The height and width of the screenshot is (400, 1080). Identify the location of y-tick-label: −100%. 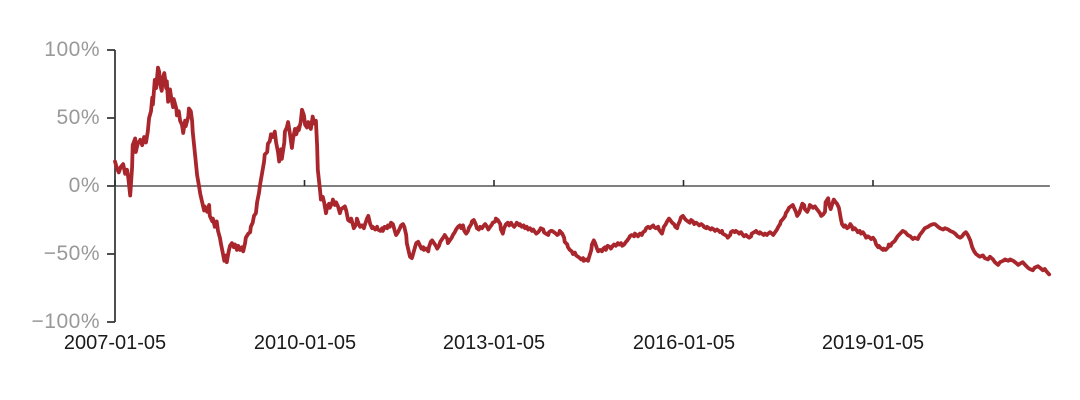
(65, 321).